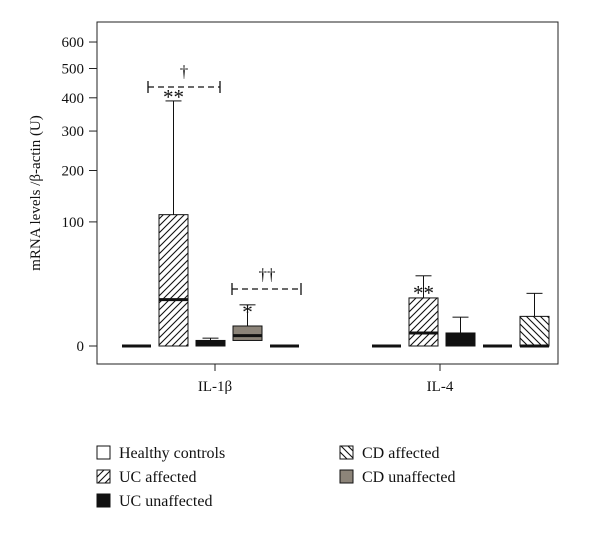  Describe the element at coordinates (73, 132) in the screenshot. I see `y-tick-label-3: 300` at that location.